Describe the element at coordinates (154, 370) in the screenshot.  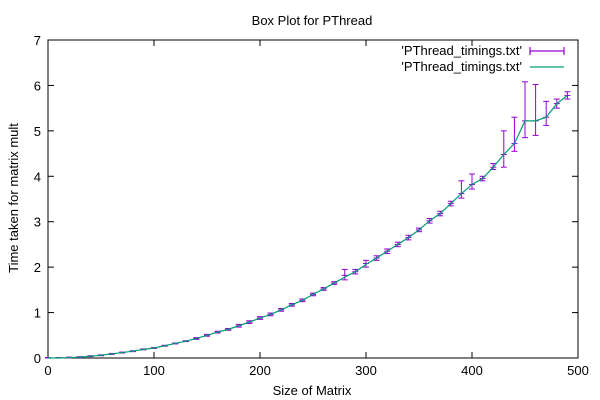
I see `x-tick-label: 100` at that location.